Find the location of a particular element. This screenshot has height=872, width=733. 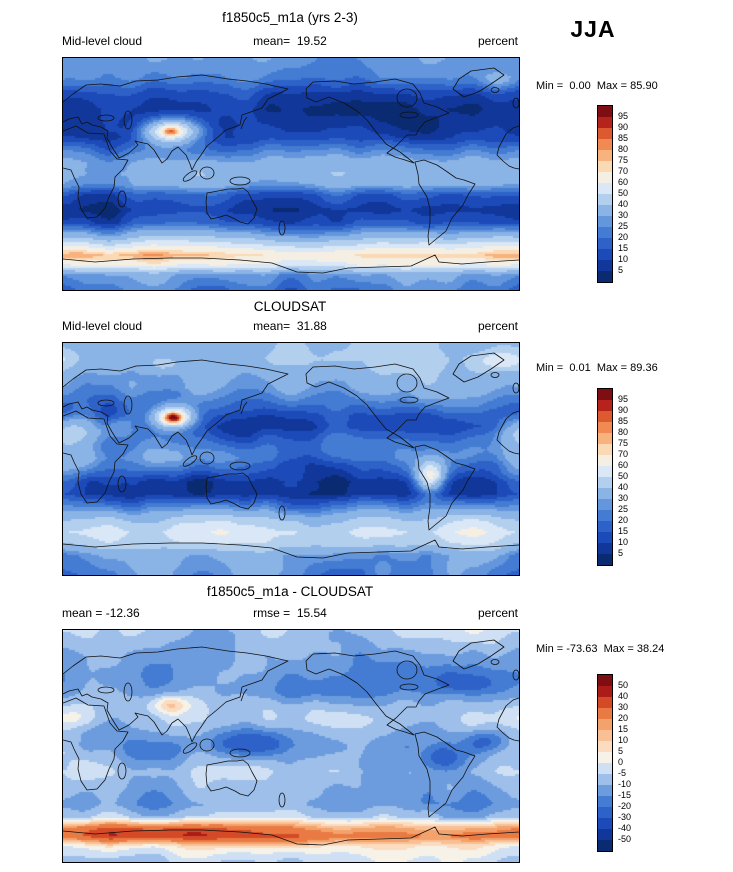

colorbar-tick-label: 85 is located at coordinates (623, 421).